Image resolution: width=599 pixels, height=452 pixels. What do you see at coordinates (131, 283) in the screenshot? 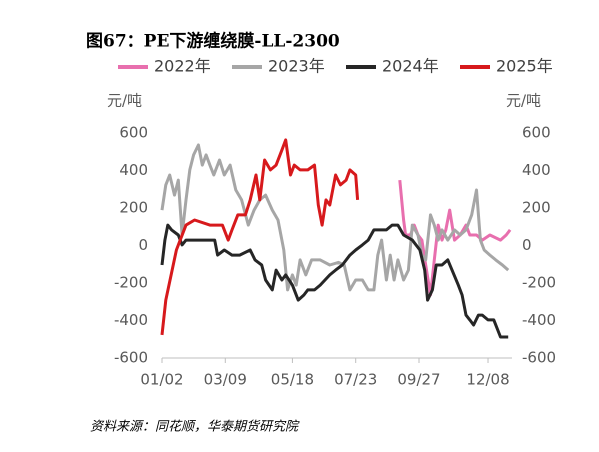
I see `y-tick-label: -200` at bounding box center [131, 283].